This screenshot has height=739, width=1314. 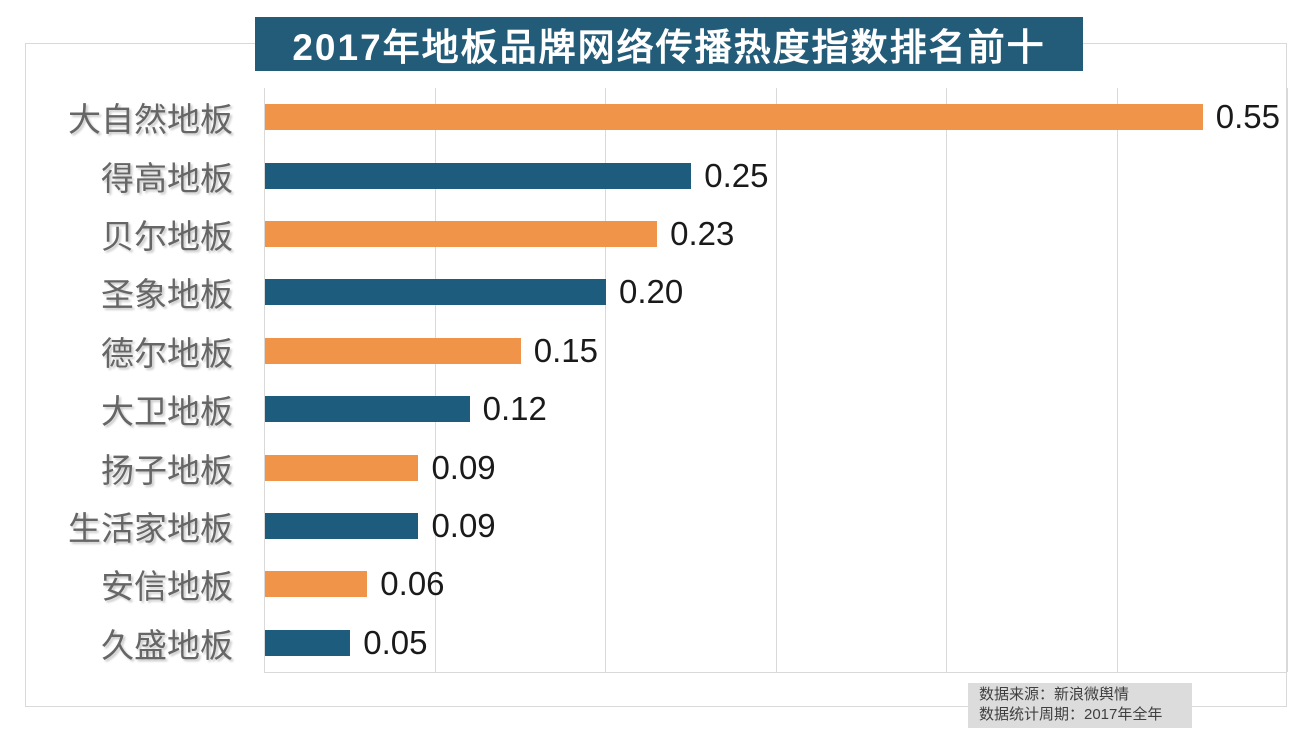 I want to click on bar-生活家地板, so click(x=342, y=526).